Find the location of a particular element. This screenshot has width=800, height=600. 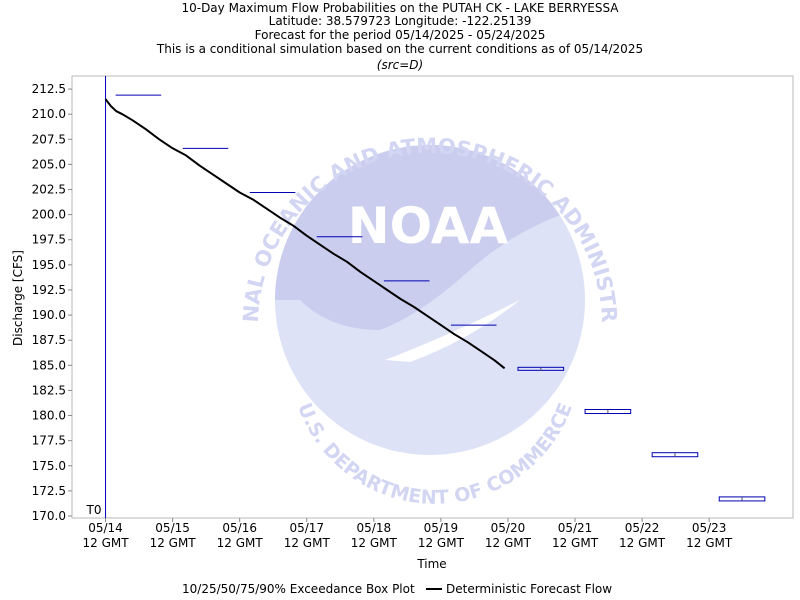

x-tick-label-date: 05/22 is located at coordinates (642, 528).